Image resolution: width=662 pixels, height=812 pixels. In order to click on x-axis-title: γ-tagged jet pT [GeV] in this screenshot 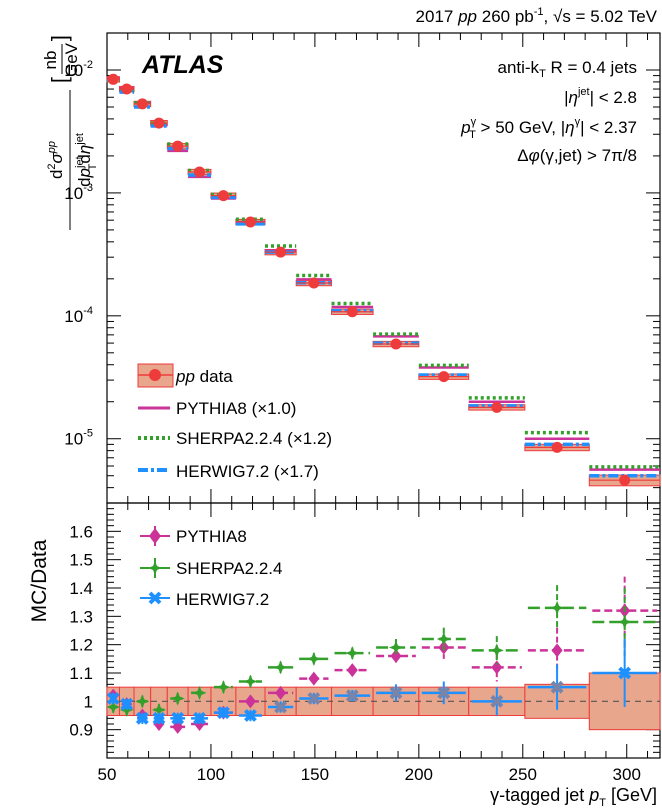, I will do `click(573, 797)`.